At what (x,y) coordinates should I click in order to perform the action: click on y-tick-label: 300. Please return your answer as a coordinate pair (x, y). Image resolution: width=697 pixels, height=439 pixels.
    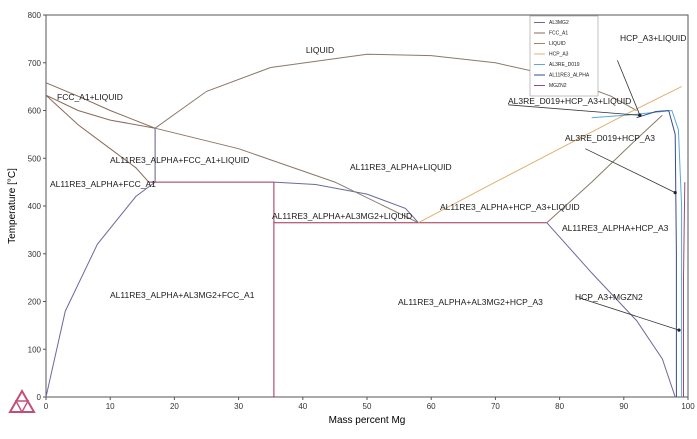
    Looking at the image, I should click on (35, 254).